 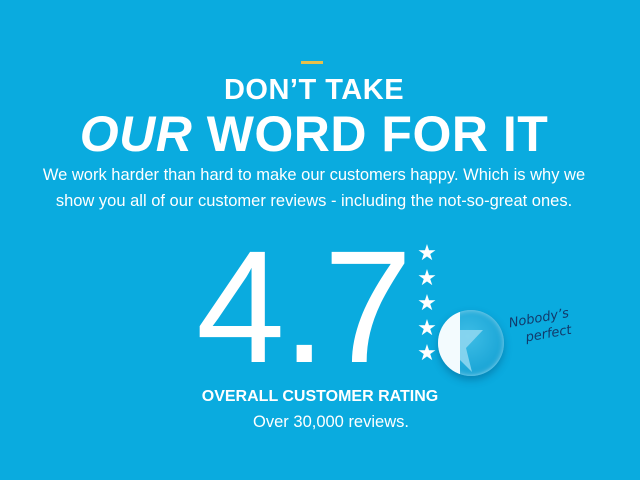 I want to click on heading-line2: OUR WORD FOR IT, so click(x=314, y=134).